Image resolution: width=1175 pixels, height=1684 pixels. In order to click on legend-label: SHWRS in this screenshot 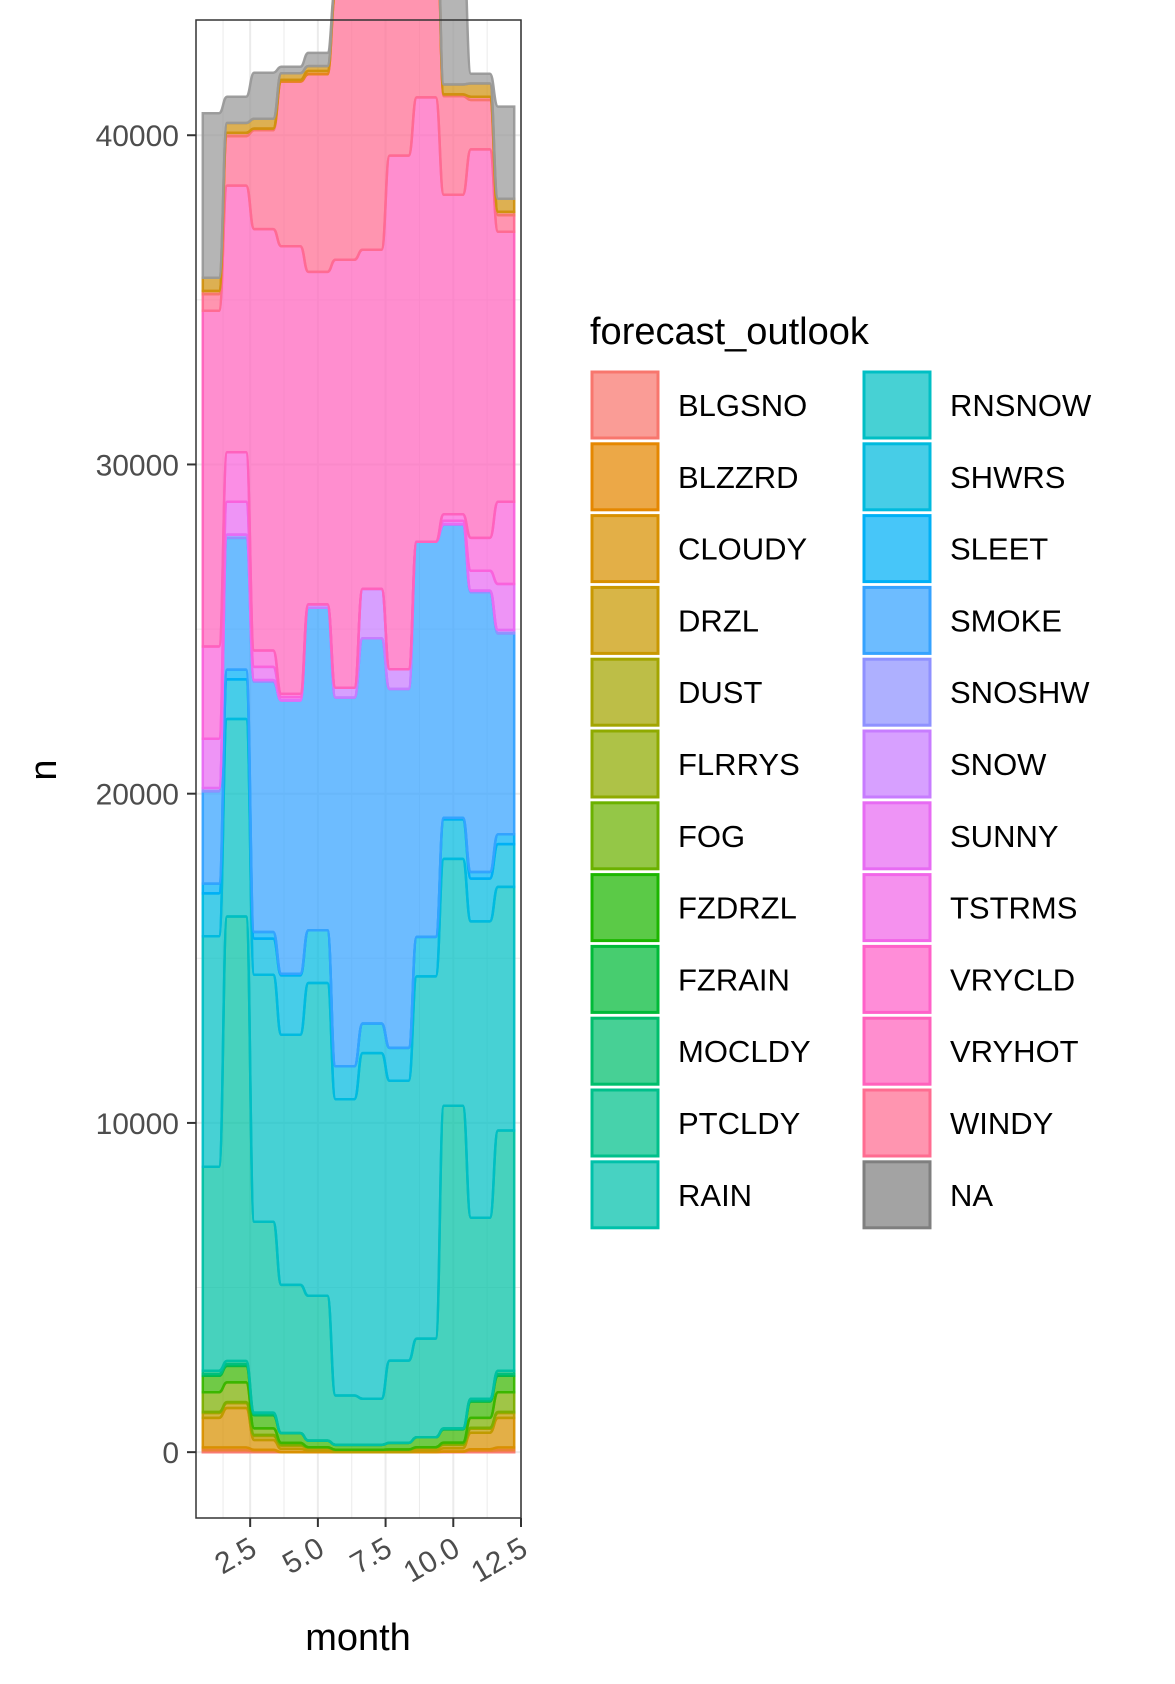, I will do `click(1007, 477)`.